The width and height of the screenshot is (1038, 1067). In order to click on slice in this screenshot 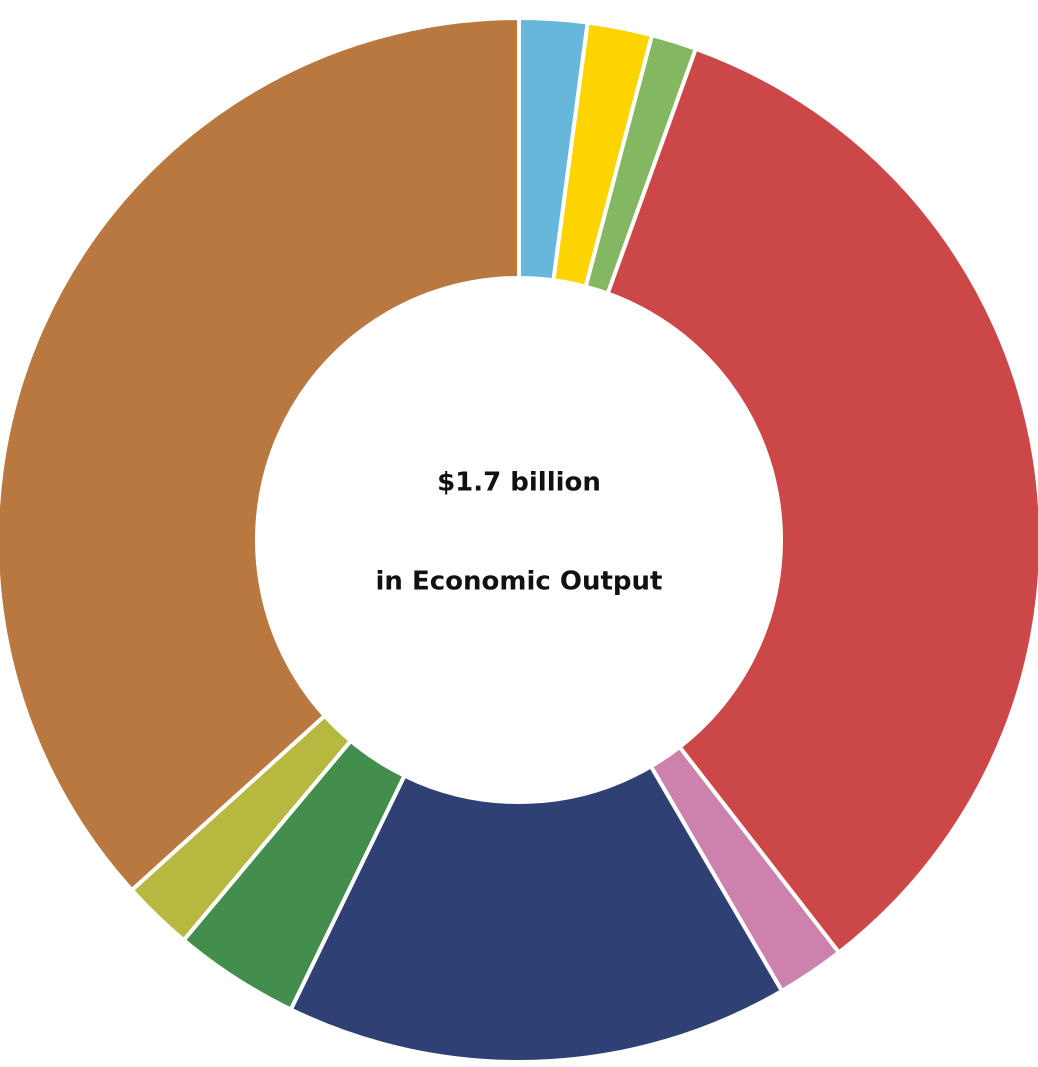, I will do `click(536, 913)`.